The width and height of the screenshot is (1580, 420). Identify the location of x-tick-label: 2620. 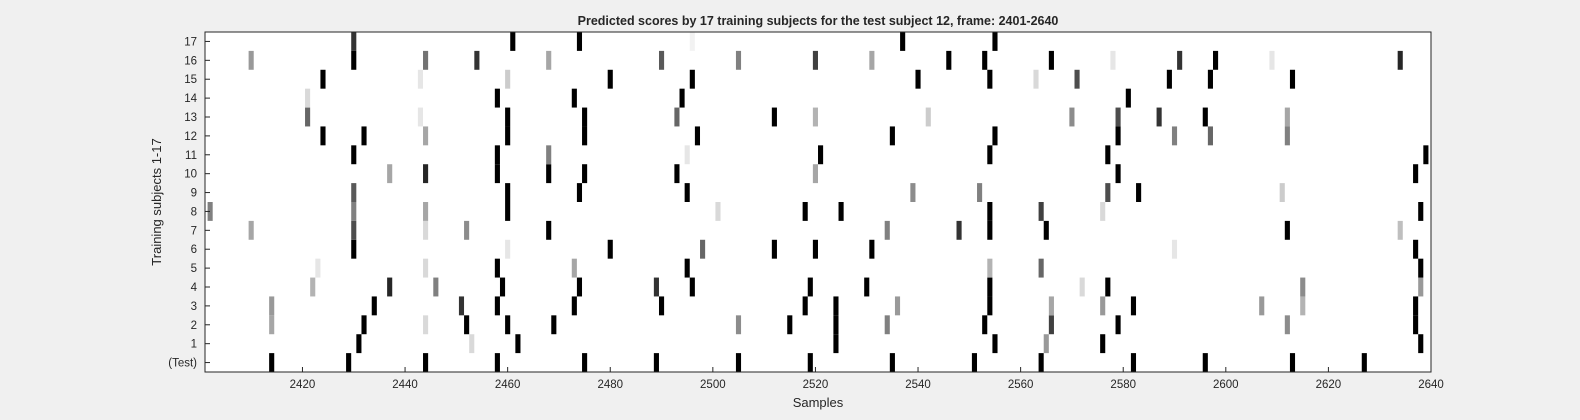
(1329, 385).